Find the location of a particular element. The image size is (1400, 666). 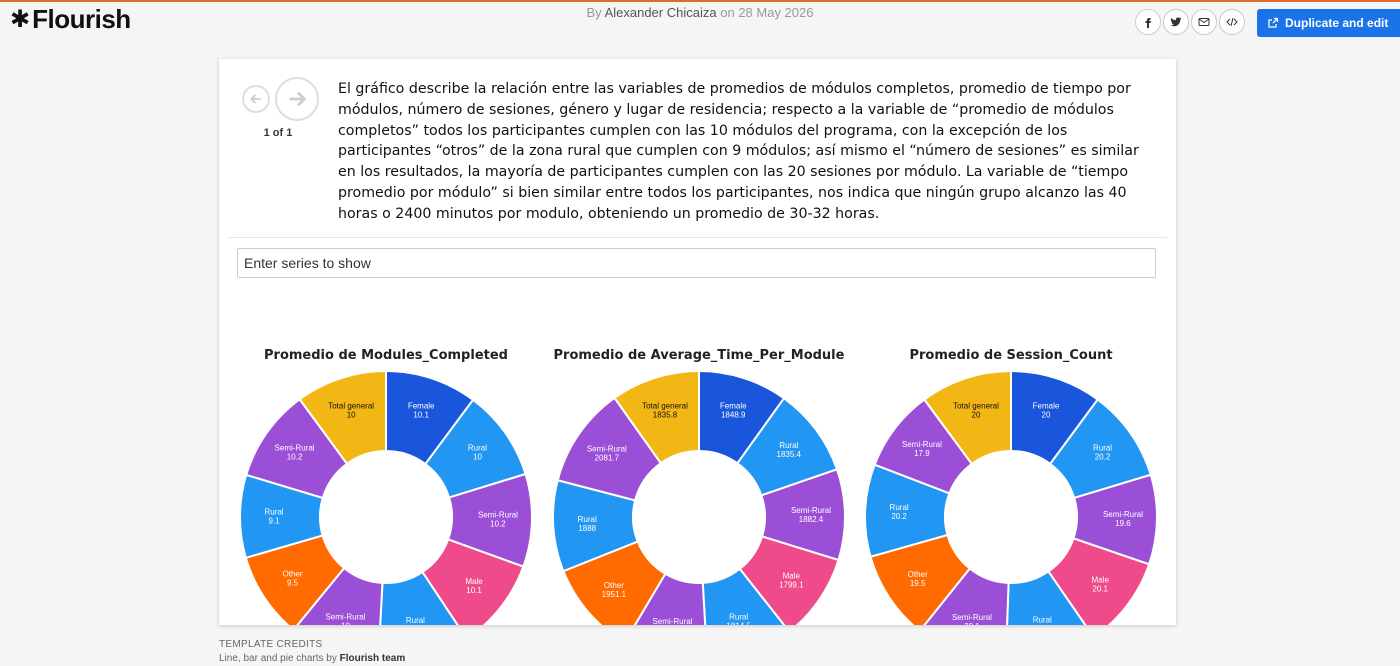

duplicate-and-edit-button: Duplicate and edit is located at coordinates (1328, 23).